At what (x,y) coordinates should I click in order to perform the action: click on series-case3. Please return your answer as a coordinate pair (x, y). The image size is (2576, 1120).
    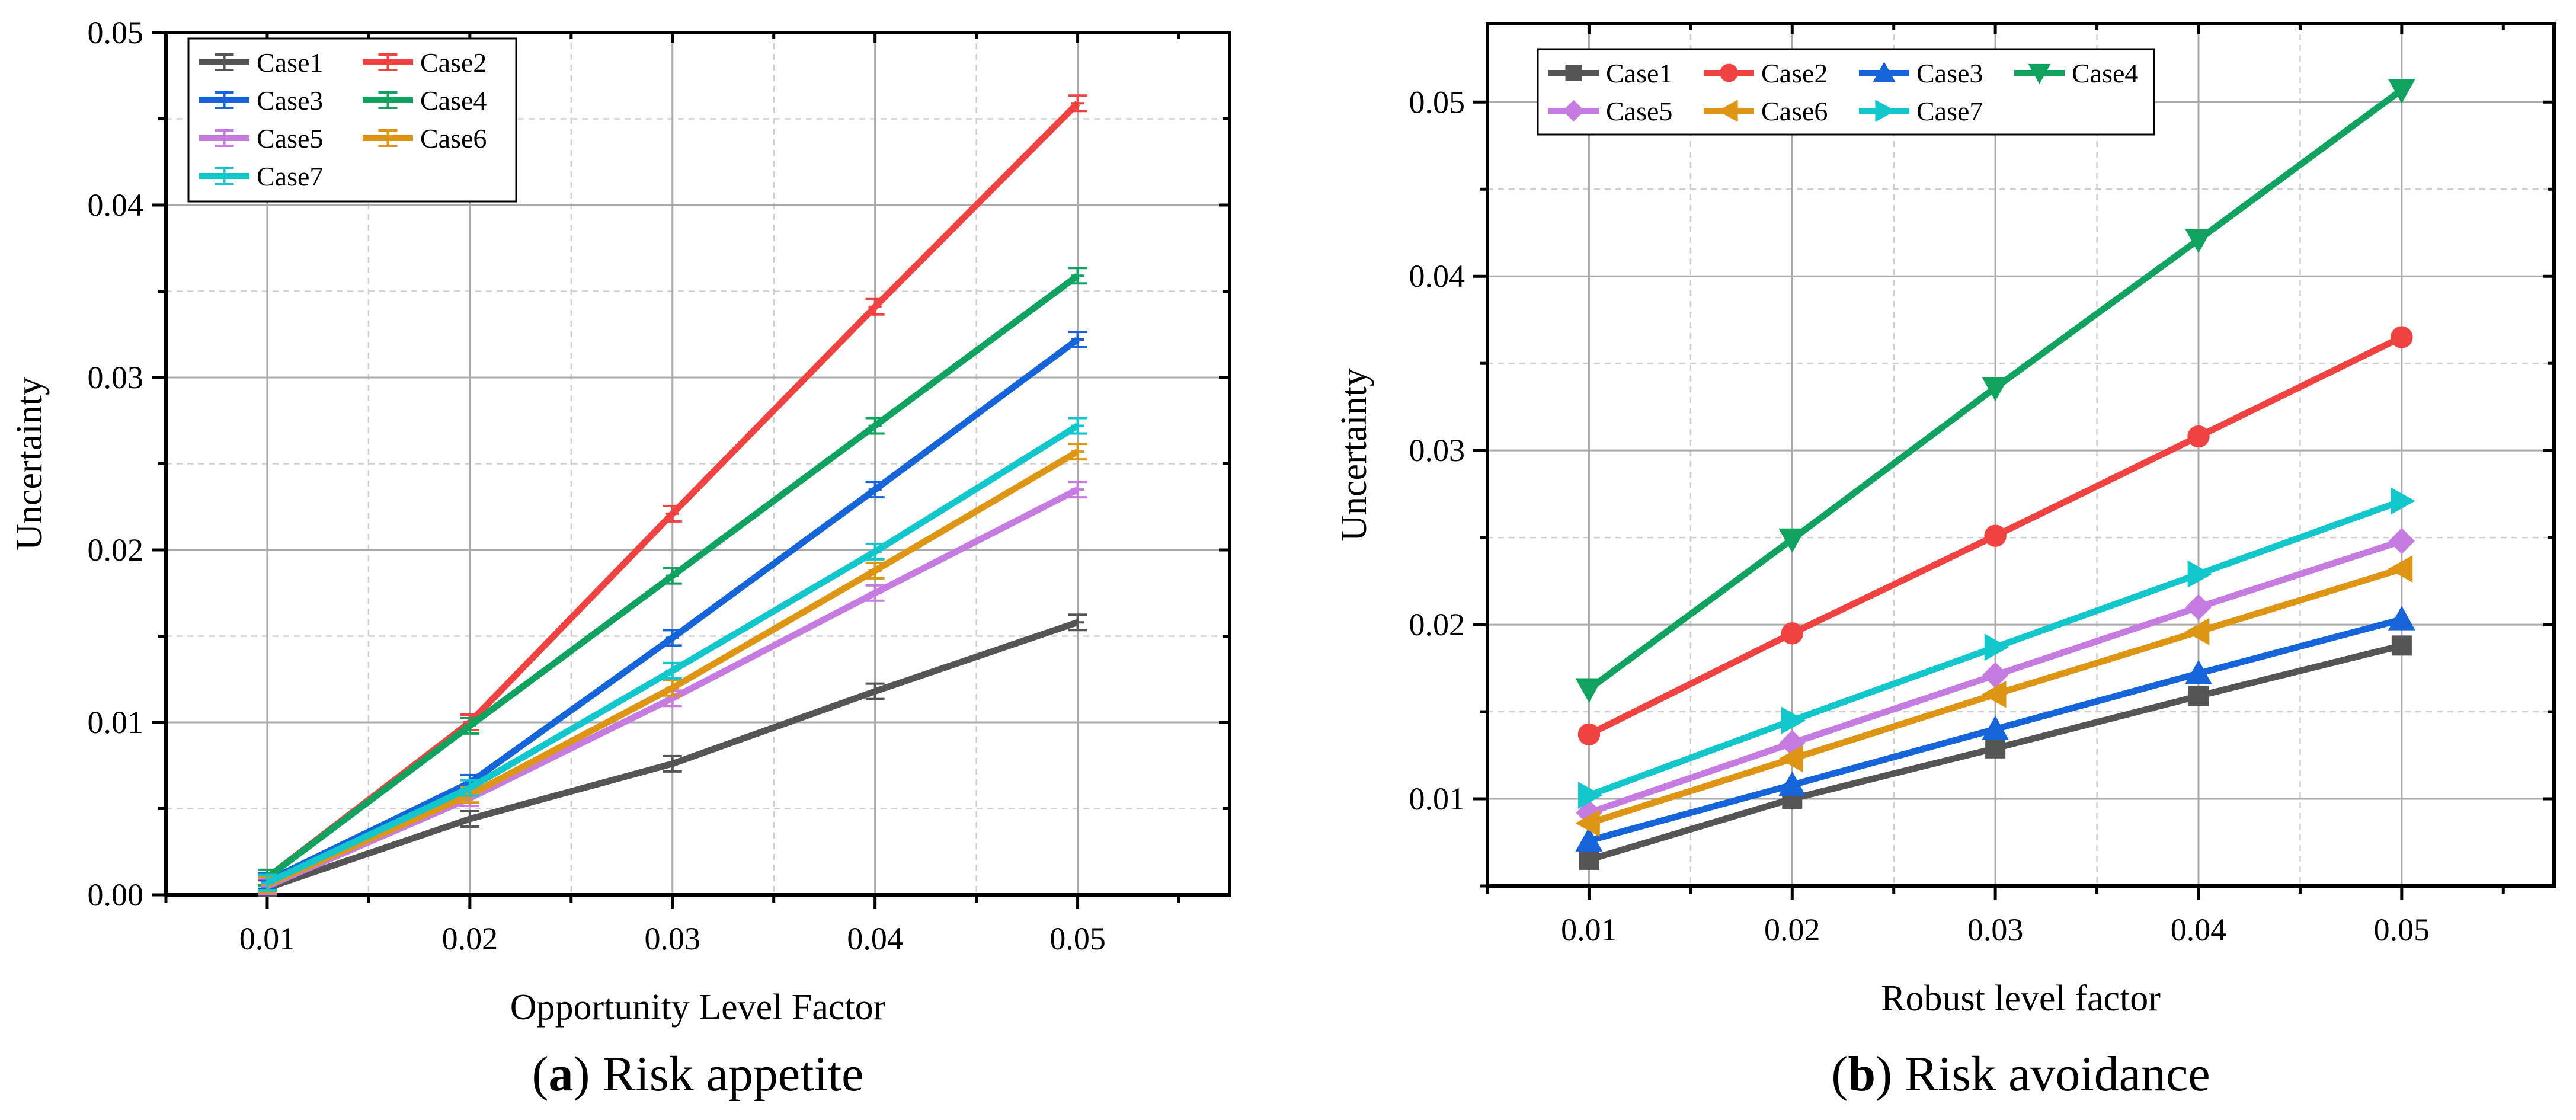
    Looking at the image, I should click on (1995, 729).